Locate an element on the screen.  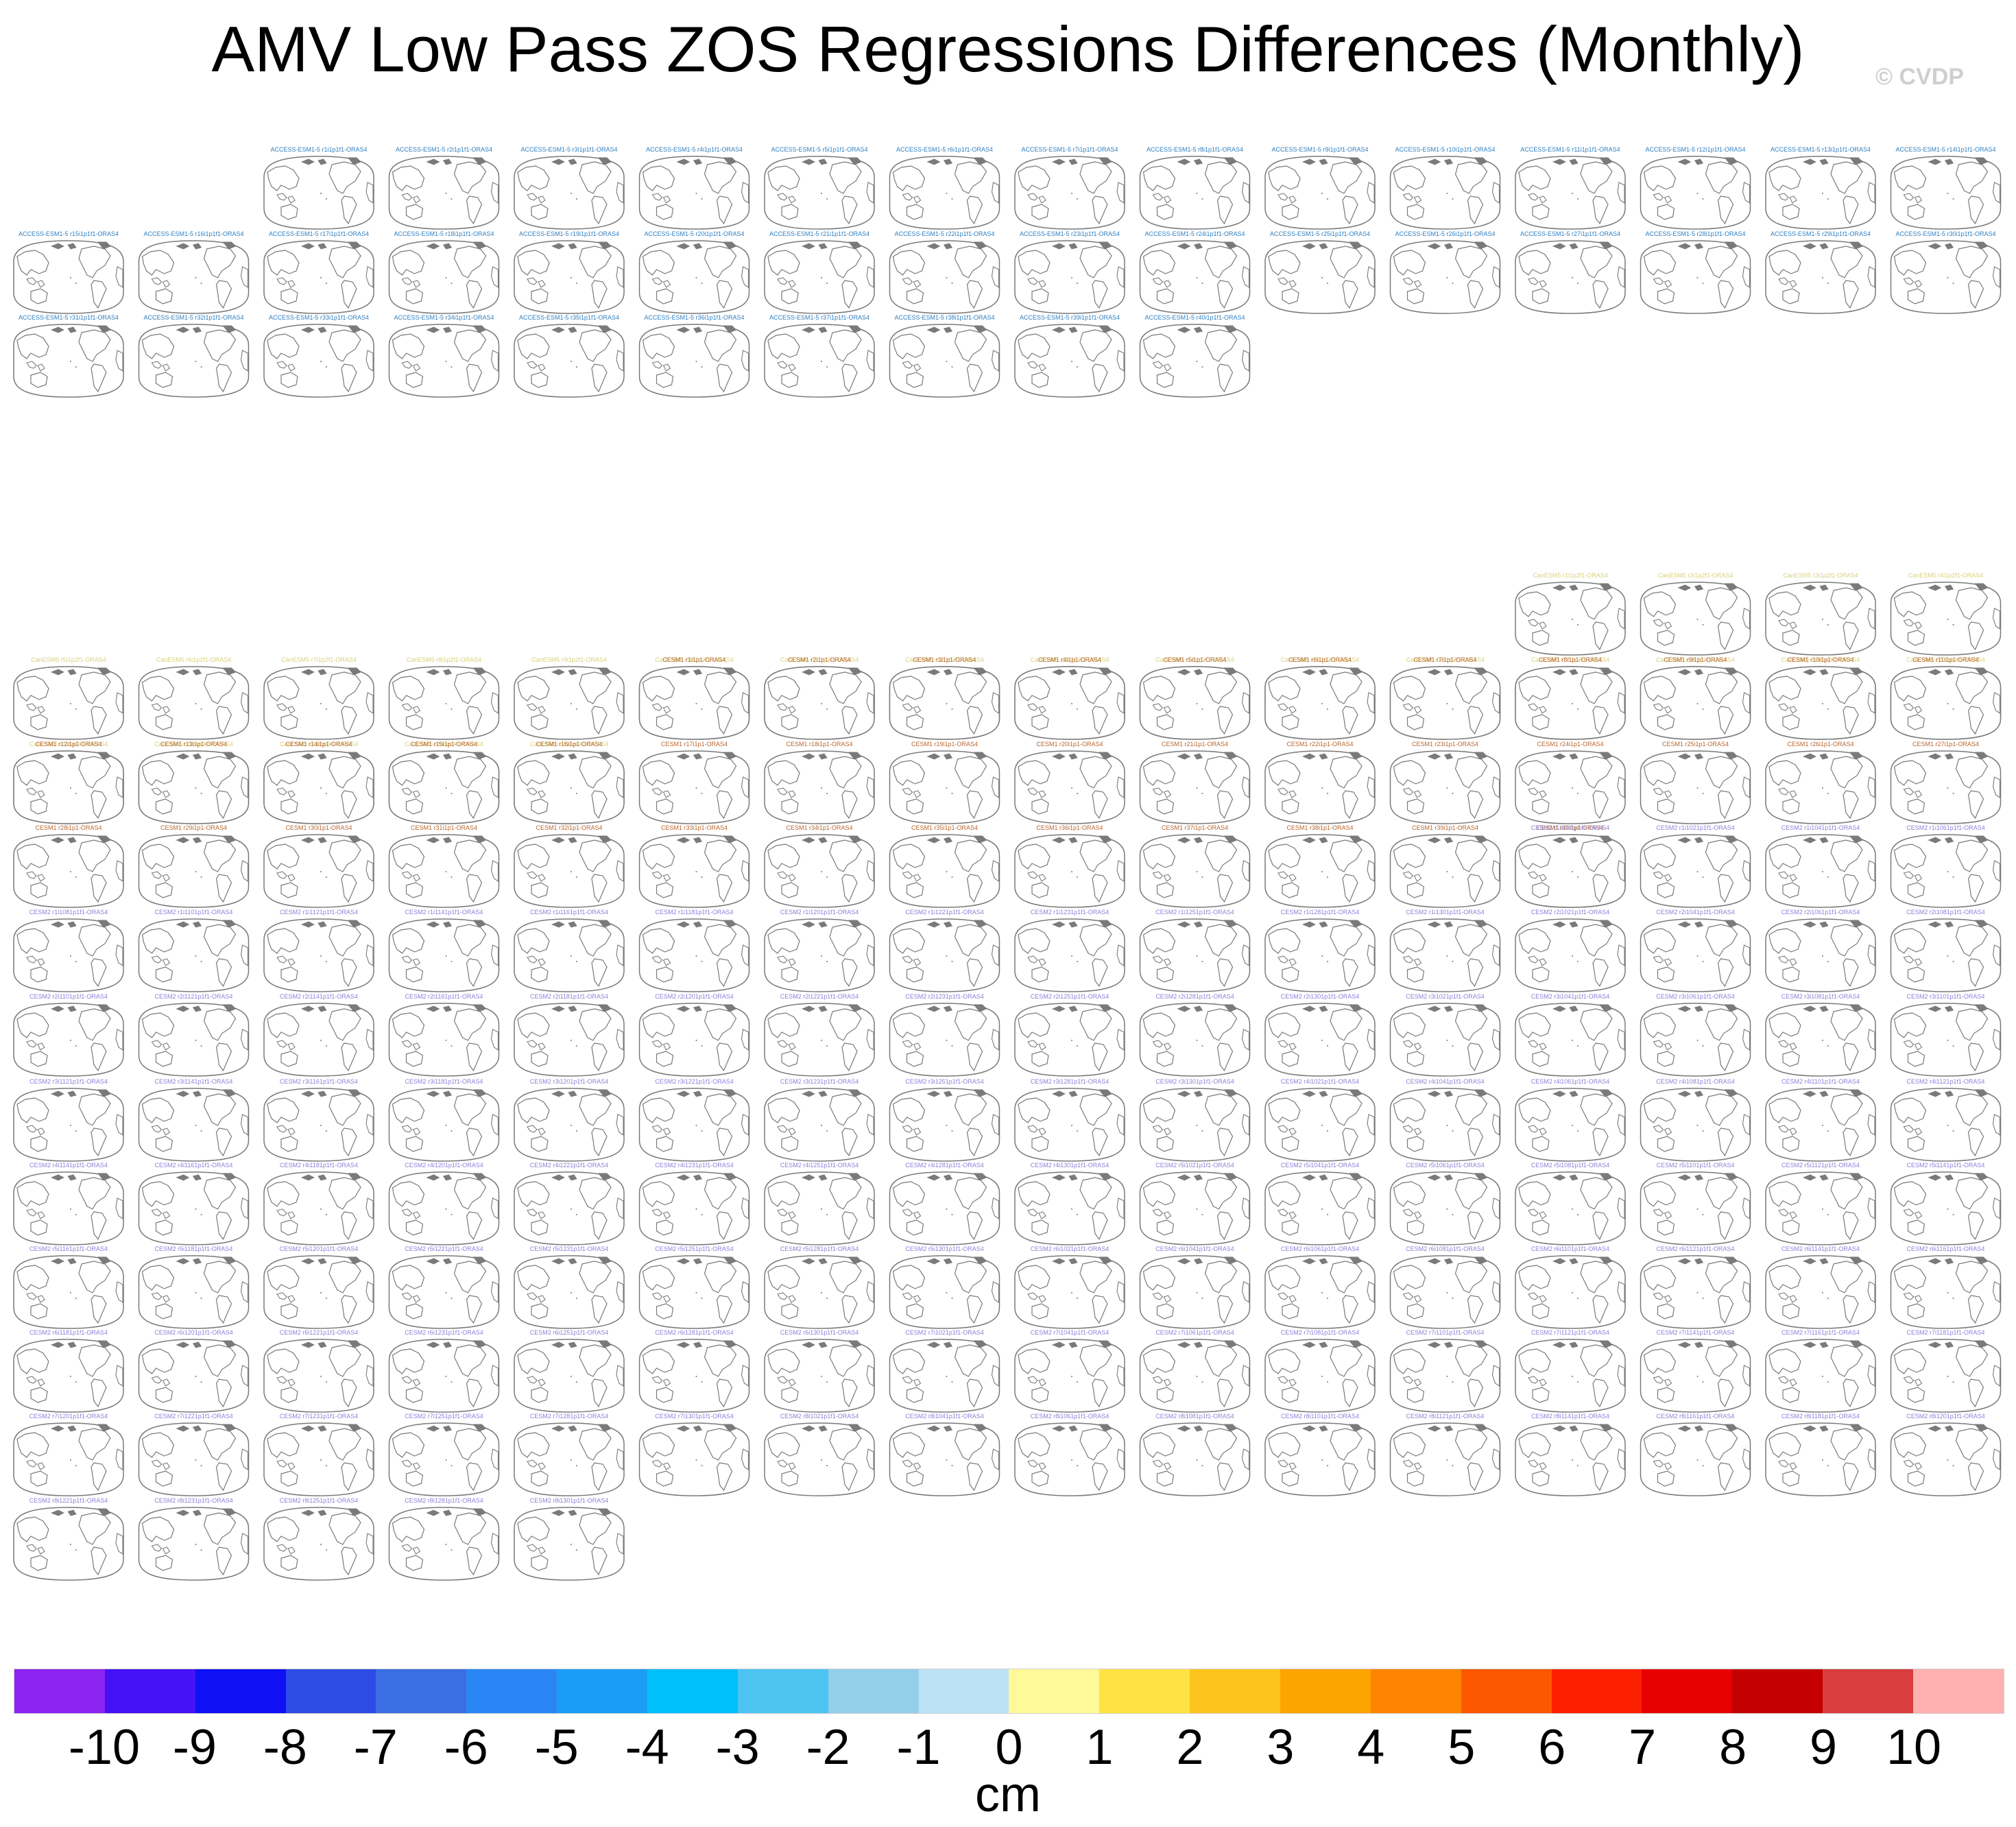
panel-title: CESM1 r13i1p1-ORAS4 is located at coordinates (194, 745).